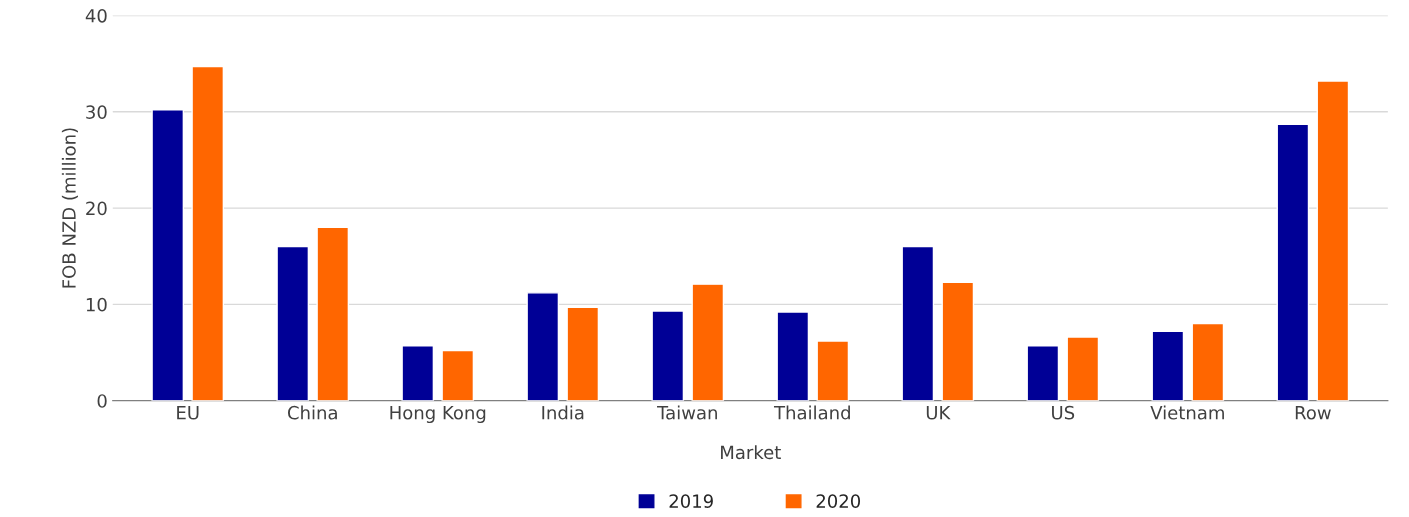 This screenshot has height=517, width=1409. What do you see at coordinates (1187, 412) in the screenshot?
I see `x-tick-label: Vietnam` at bounding box center [1187, 412].